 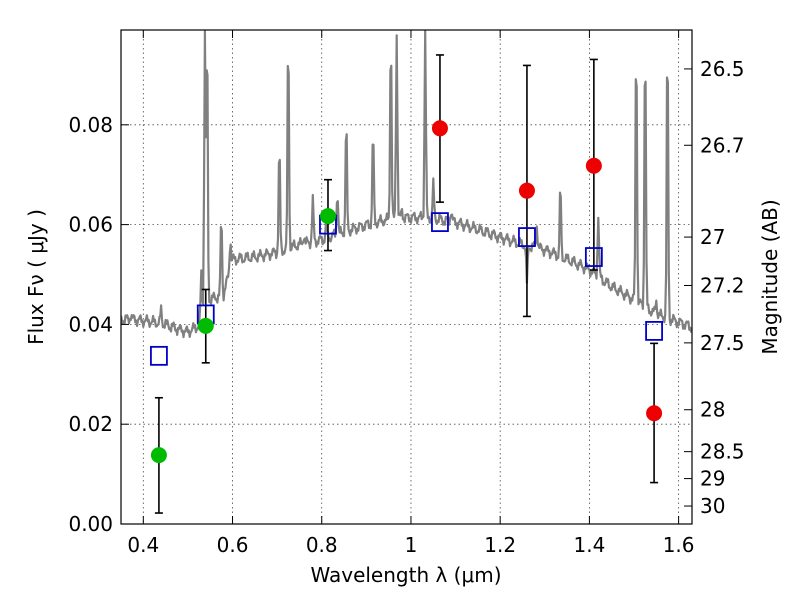 I want to click on y-tick-label: 0.08, so click(x=90, y=125).